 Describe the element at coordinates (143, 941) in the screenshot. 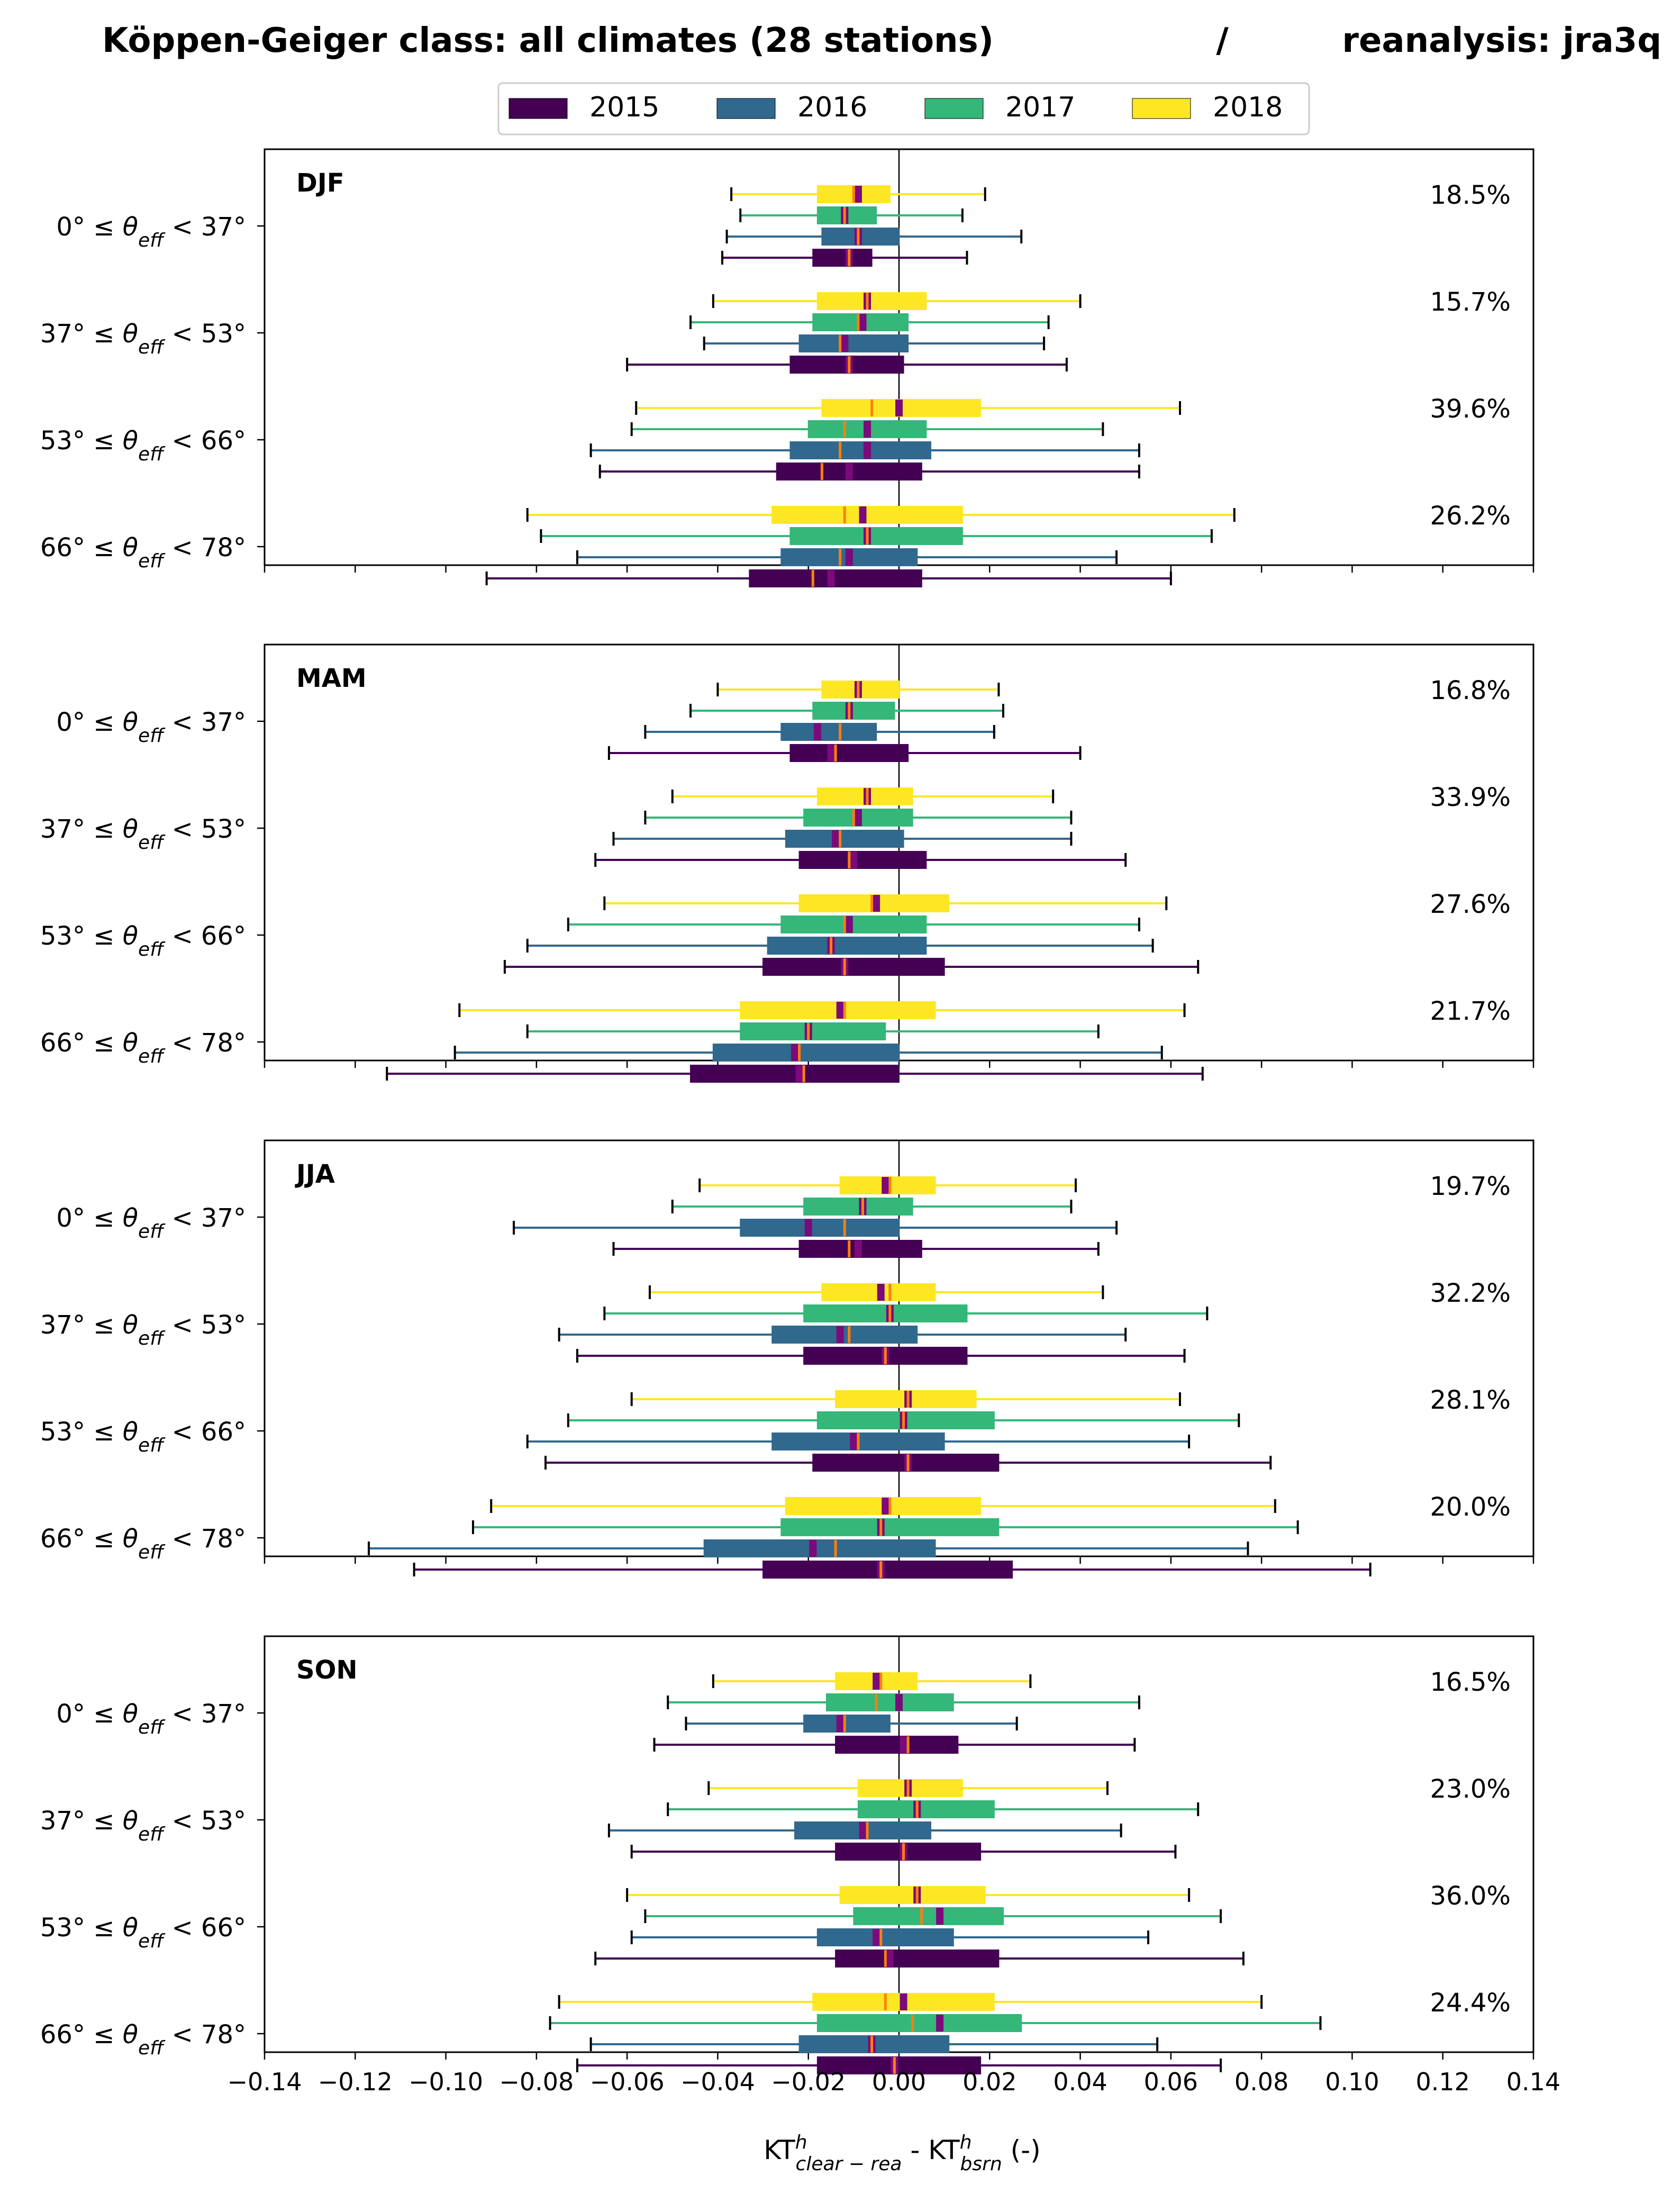

I see `row-label: 53° ≤ θeff < 66°` at that location.